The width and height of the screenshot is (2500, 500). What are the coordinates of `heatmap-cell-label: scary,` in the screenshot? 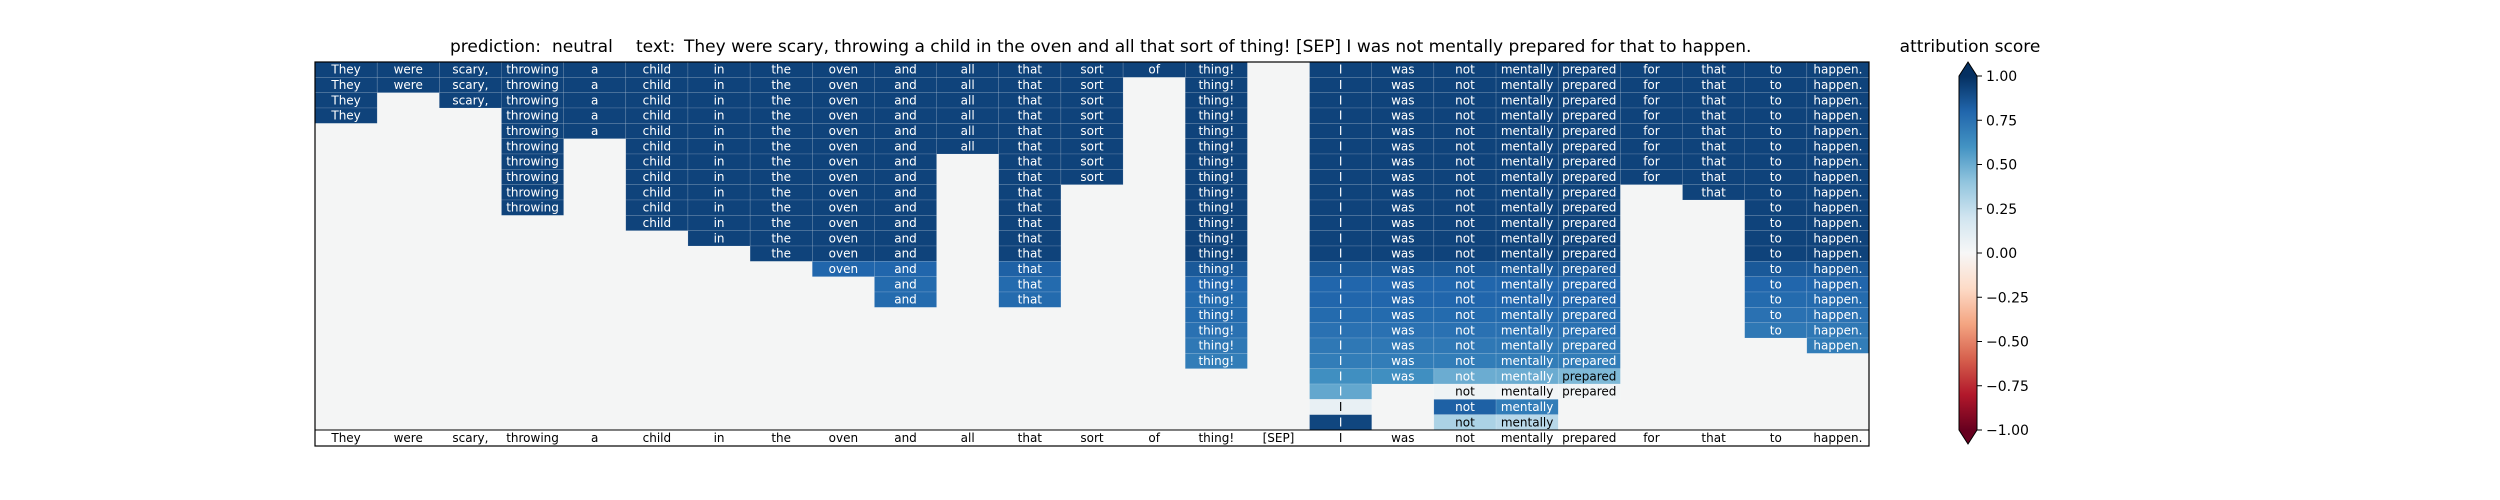 It's located at (470, 85).